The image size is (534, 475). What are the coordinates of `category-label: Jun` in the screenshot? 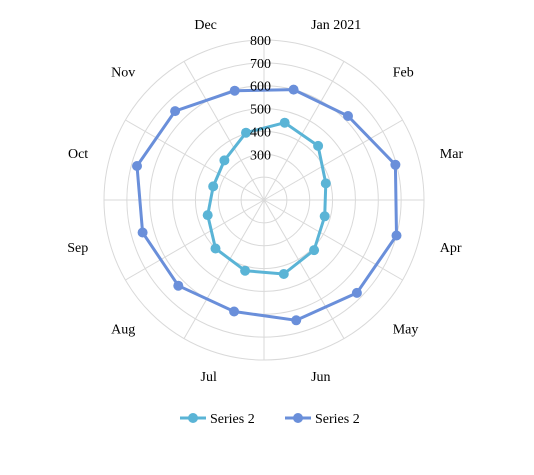 It's located at (320, 377).